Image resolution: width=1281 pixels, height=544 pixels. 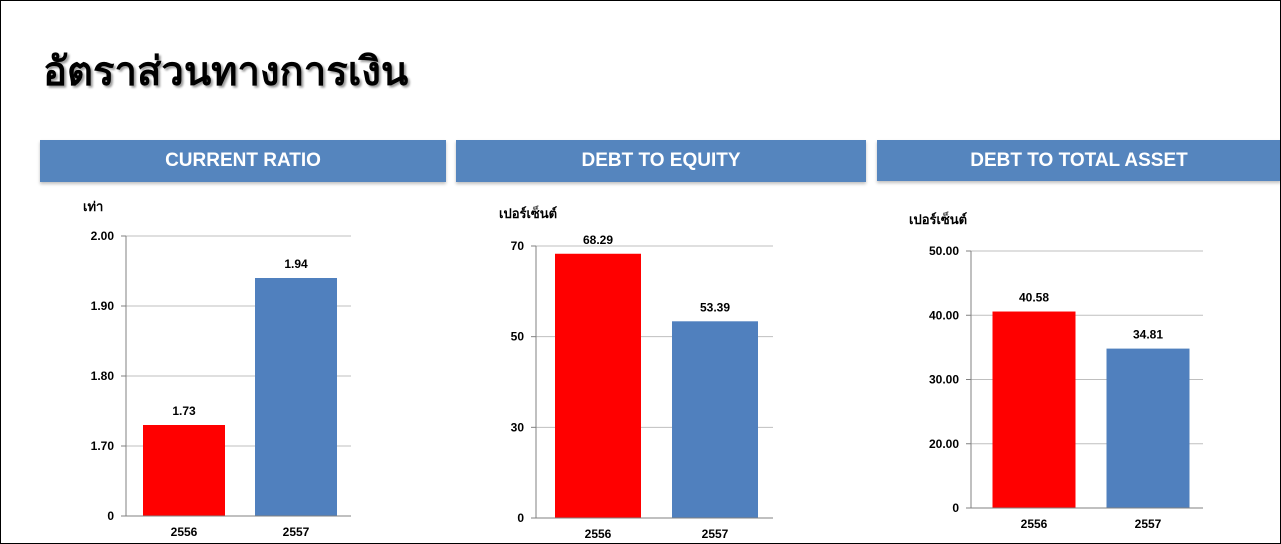 What do you see at coordinates (103, 446) in the screenshot?
I see `y-tick-label: 1.70` at bounding box center [103, 446].